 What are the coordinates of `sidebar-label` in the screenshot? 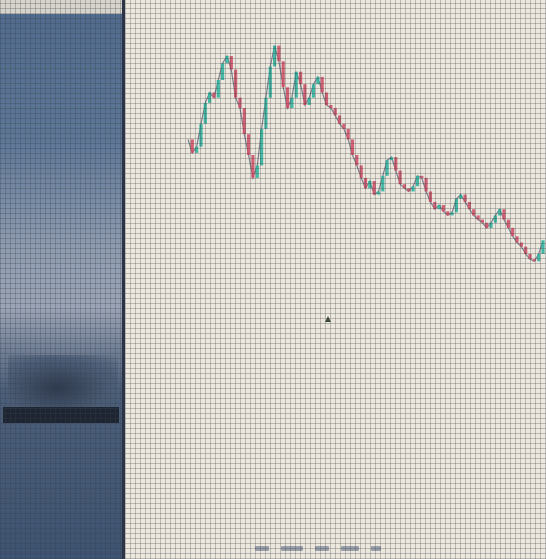 It's located at (61, 415).